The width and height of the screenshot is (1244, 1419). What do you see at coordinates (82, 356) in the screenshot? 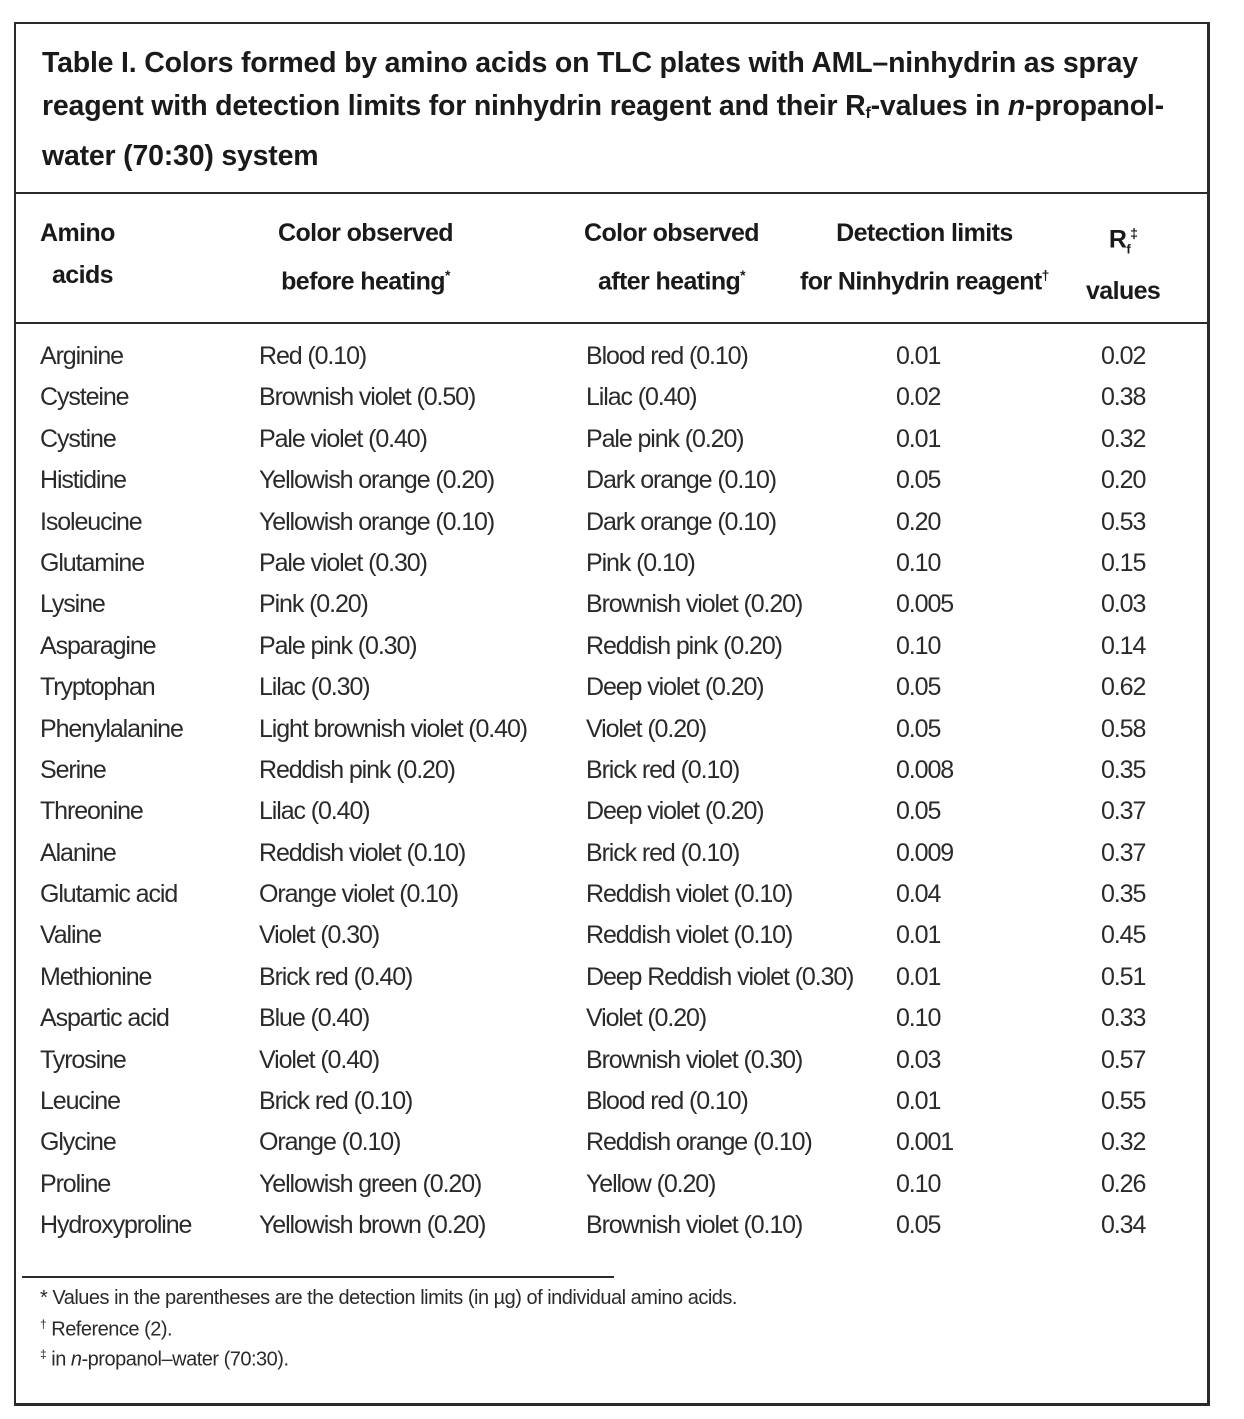
I see `cell-amino-acid: Arginine` at bounding box center [82, 356].